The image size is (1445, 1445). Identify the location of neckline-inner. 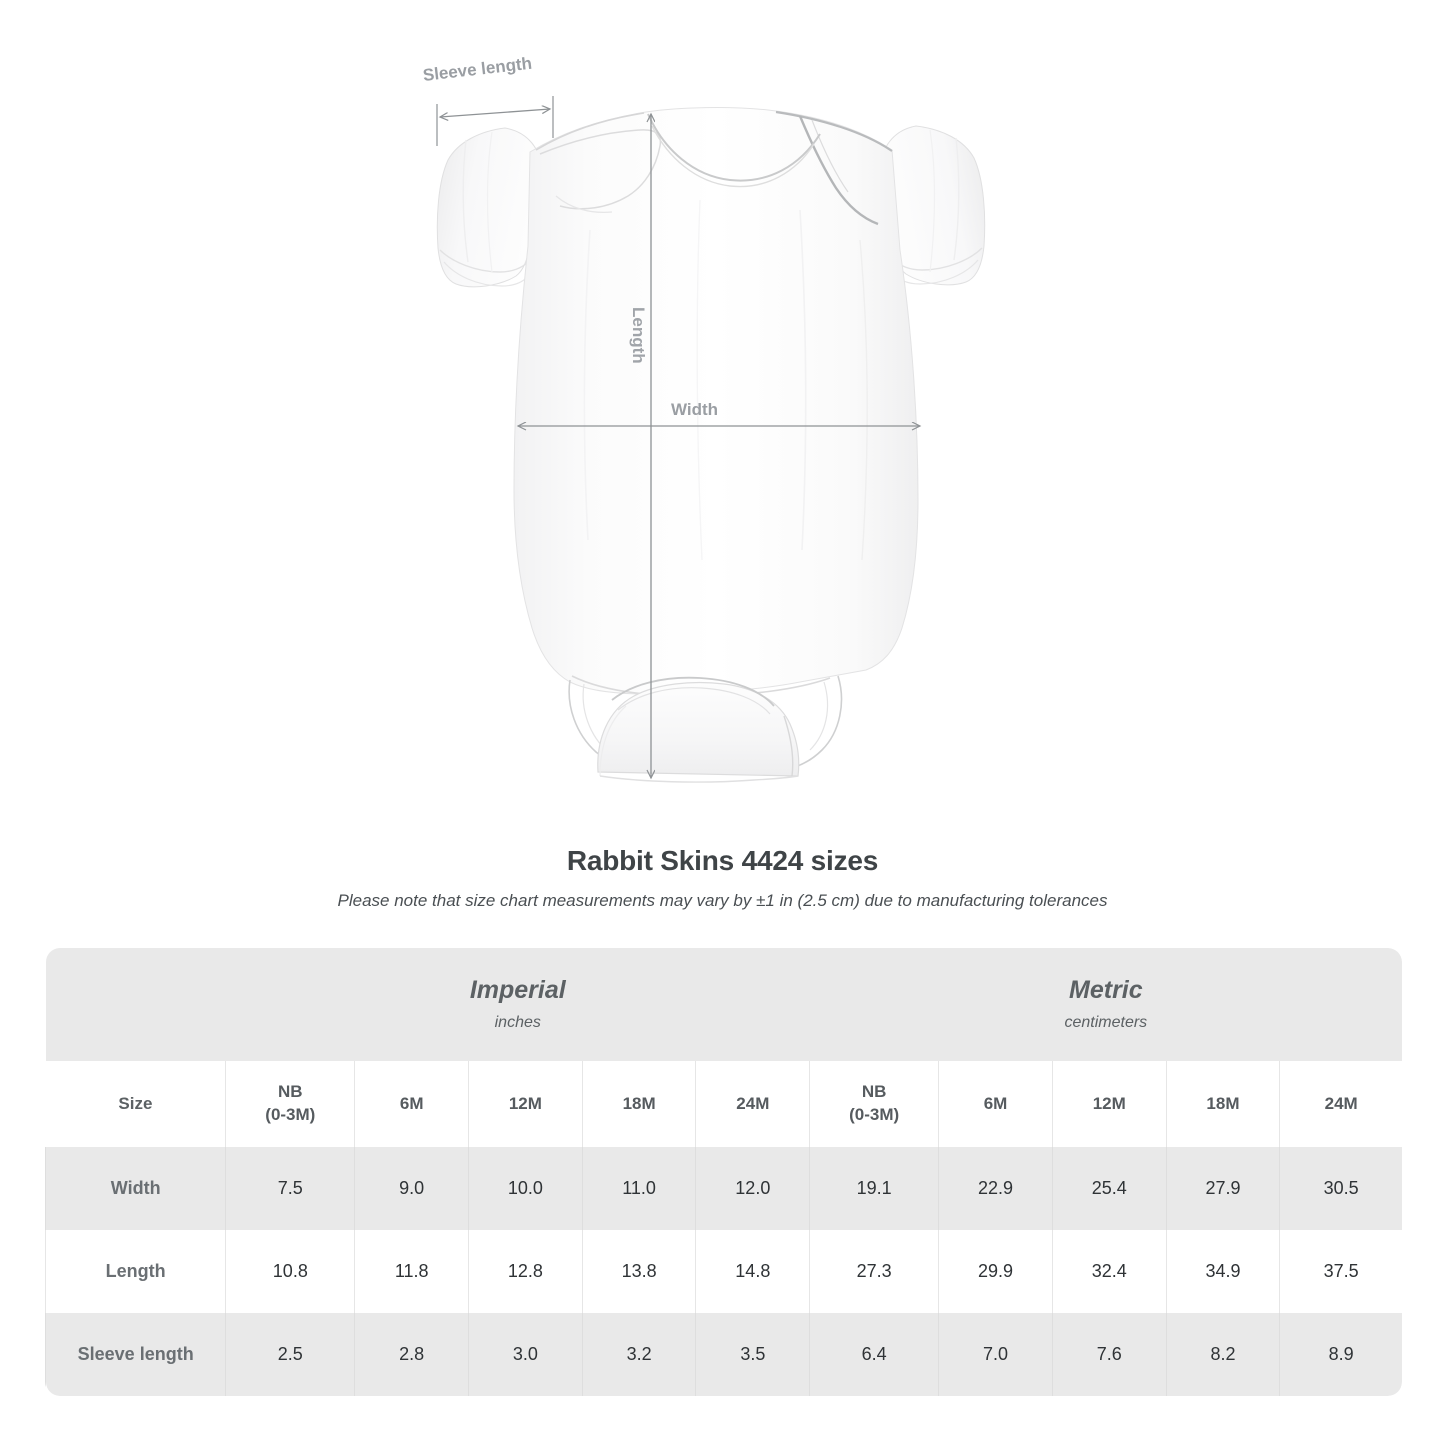
(733, 156).